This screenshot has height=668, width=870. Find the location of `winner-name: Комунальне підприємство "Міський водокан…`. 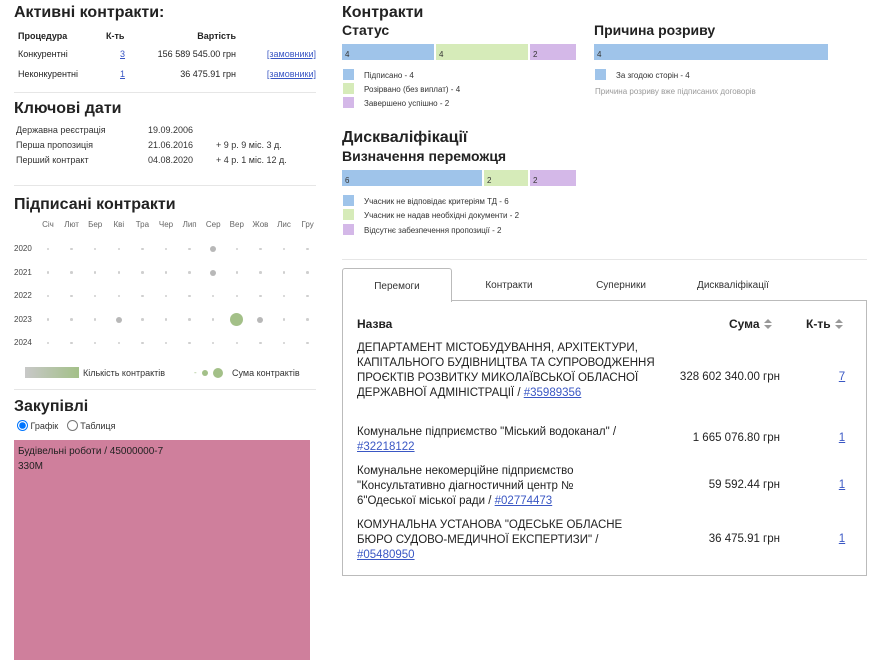

winner-name: Комунальне підприємство "Міський водокан… is located at coordinates (487, 432).